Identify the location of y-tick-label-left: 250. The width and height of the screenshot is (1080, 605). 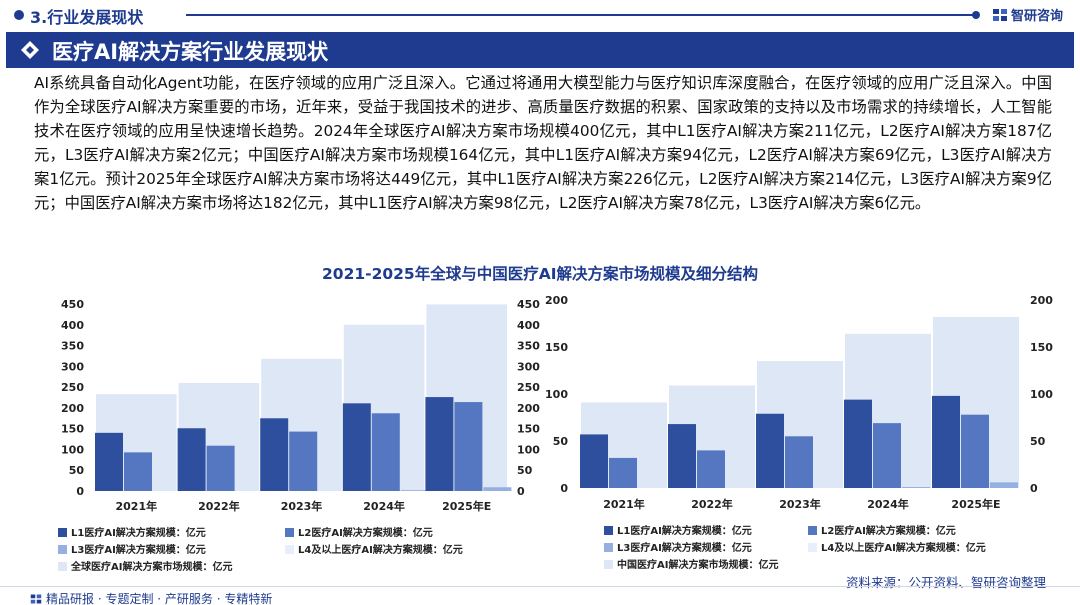
(72, 387).